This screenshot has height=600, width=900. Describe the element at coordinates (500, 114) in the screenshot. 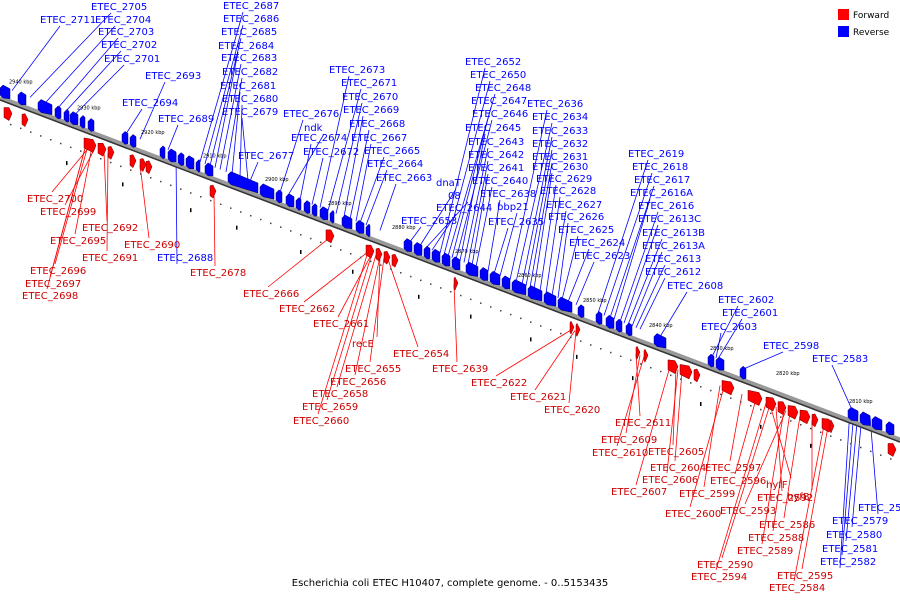

I see `gene-label-reverse: ETEC_2646` at that location.